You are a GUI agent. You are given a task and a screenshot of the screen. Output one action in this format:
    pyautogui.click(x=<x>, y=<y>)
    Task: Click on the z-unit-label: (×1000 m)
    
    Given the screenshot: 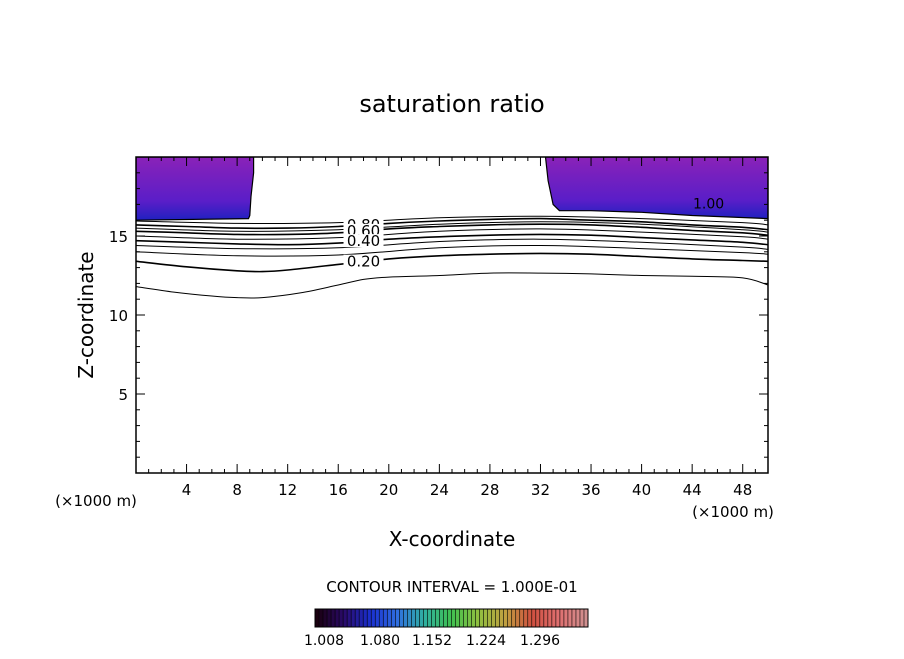 What is the action you would take?
    pyautogui.click(x=96, y=501)
    